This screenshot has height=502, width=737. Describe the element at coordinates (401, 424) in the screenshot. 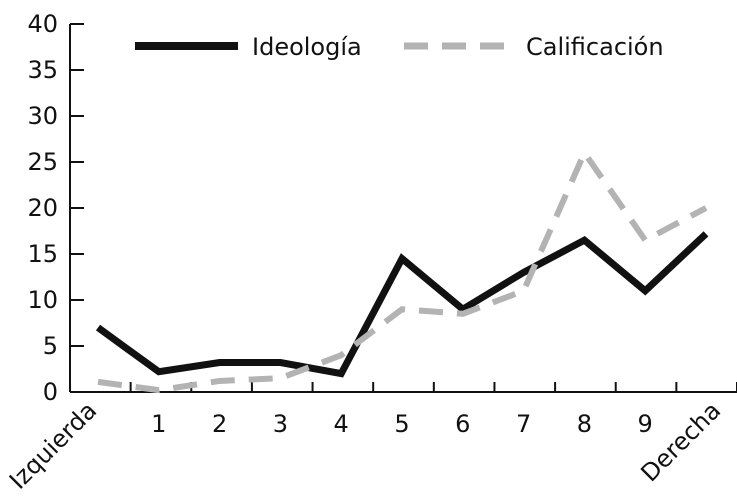

I see `x-tick-label-5: 5` at that location.